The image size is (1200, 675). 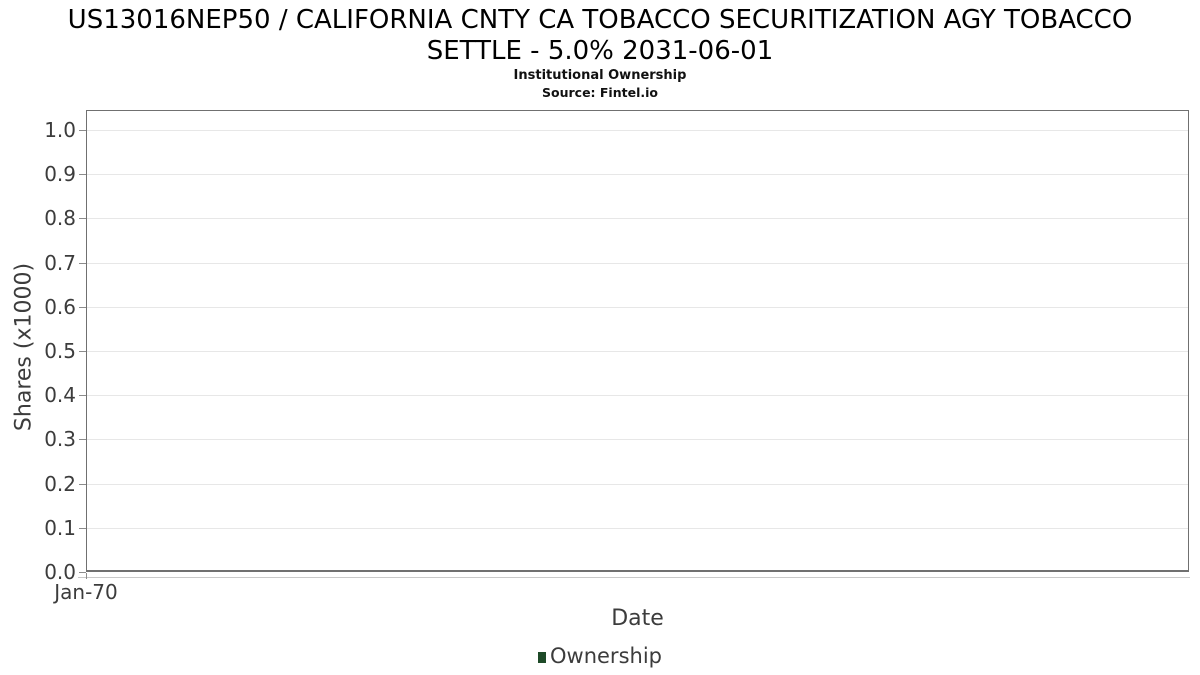 What do you see at coordinates (600, 92) in the screenshot?
I see `chart-source-label: Source: Fintel.io` at bounding box center [600, 92].